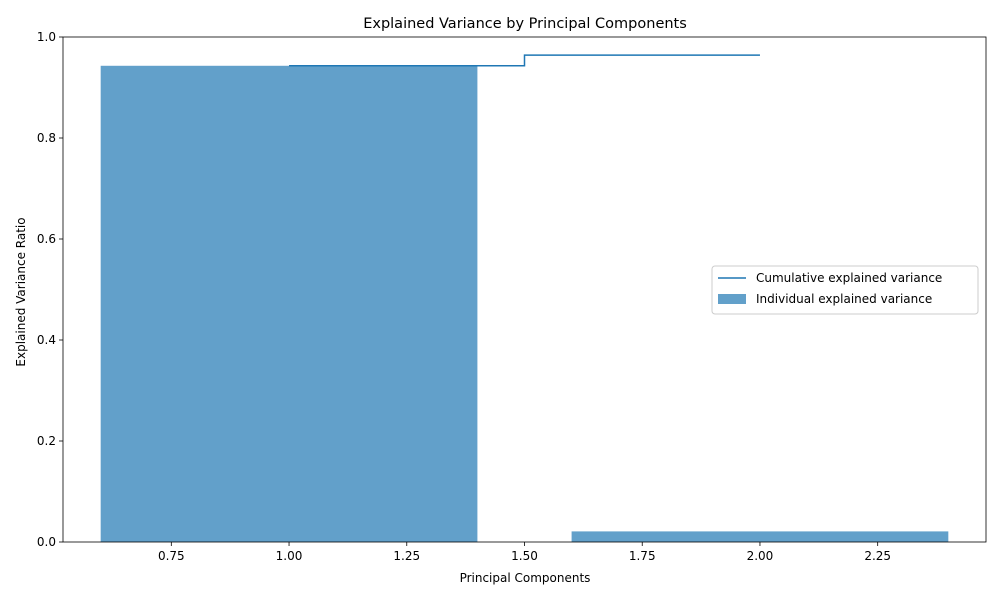 This screenshot has height=600, width=1000. Describe the element at coordinates (849, 278) in the screenshot. I see `legend-entry-cumulative: Cumulative explained variance` at that location.